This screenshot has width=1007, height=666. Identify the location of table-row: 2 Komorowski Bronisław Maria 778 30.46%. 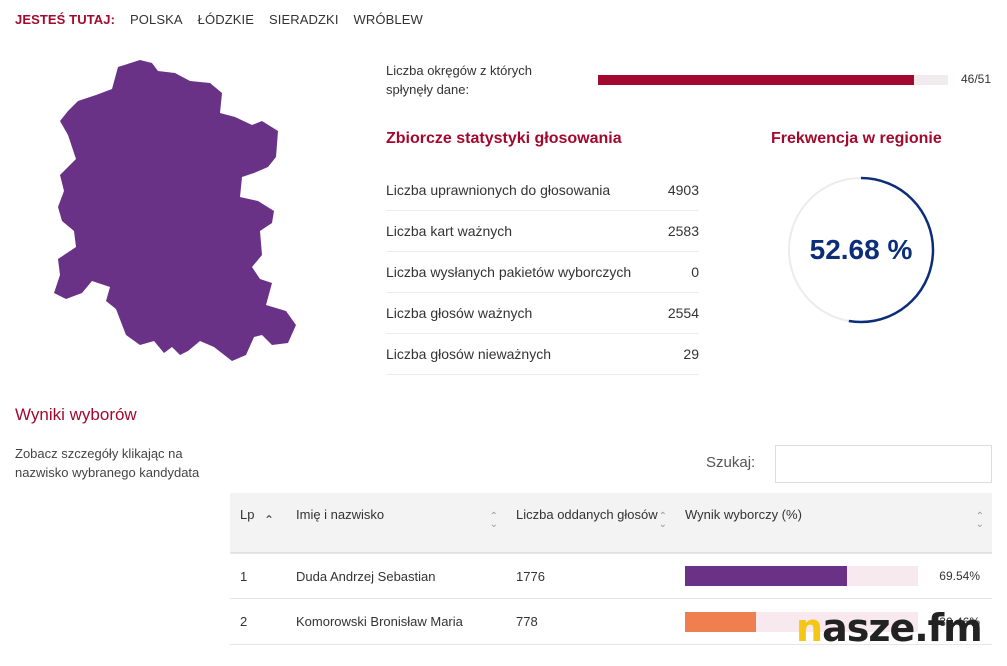
(611, 622).